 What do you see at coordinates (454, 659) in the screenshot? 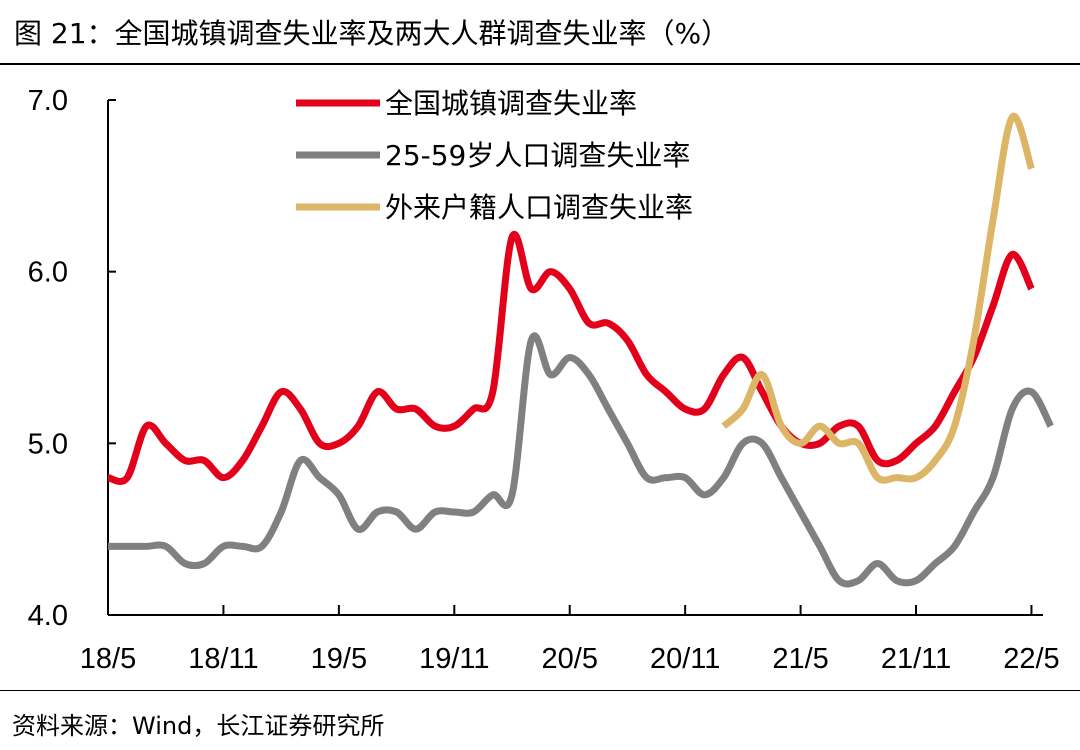
I see `x-tick-label: 19/11` at bounding box center [454, 659].